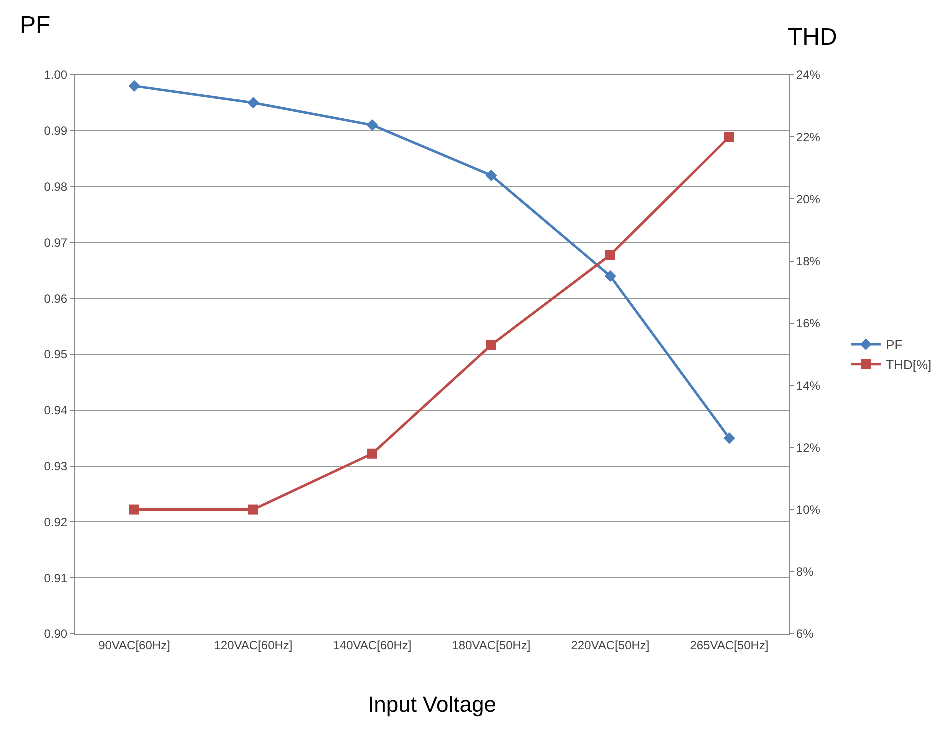  What do you see at coordinates (432, 704) in the screenshot?
I see `x-axis-title: Input Voltage` at bounding box center [432, 704].